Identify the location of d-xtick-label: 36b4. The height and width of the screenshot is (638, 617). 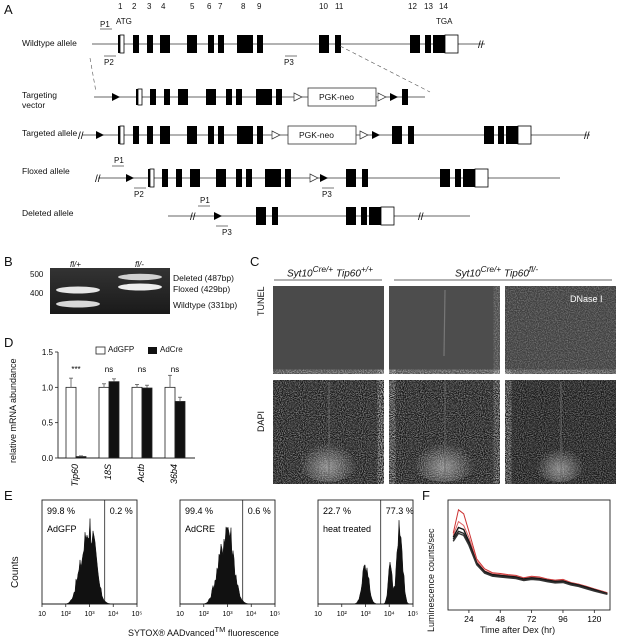
(174, 474).